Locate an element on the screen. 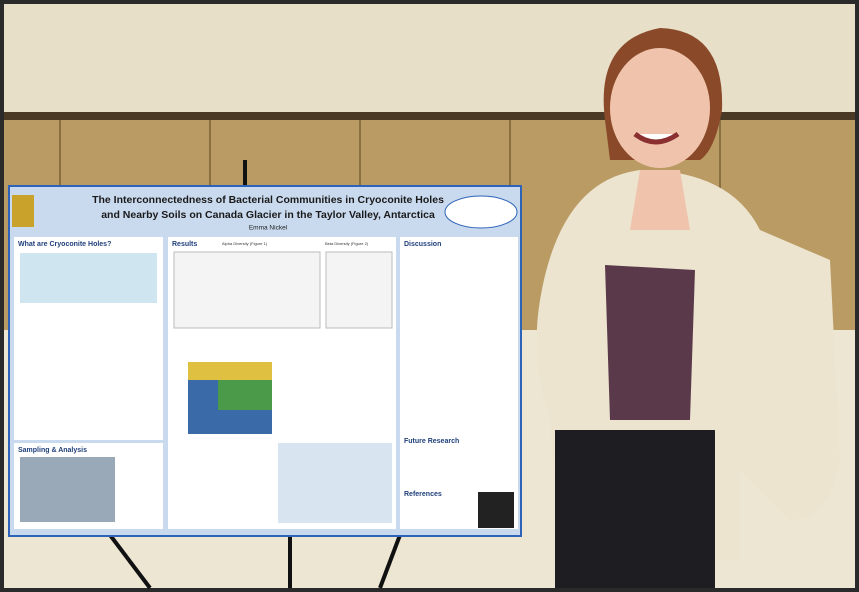 The image size is (859, 592). photo-thumbnail is located at coordinates (67, 489).